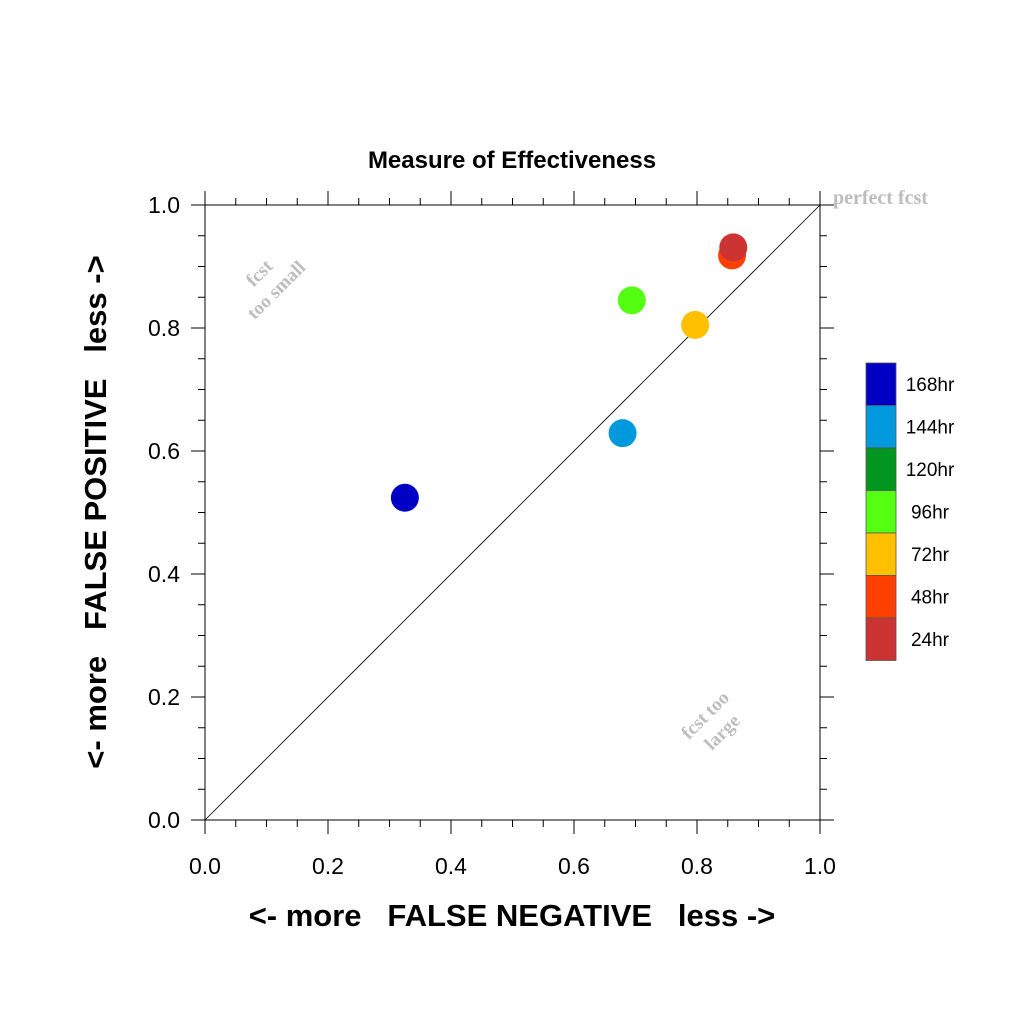 Image resolution: width=1024 pixels, height=1024 pixels. What do you see at coordinates (820, 866) in the screenshot?
I see `x-tick-label: 1.0` at bounding box center [820, 866].